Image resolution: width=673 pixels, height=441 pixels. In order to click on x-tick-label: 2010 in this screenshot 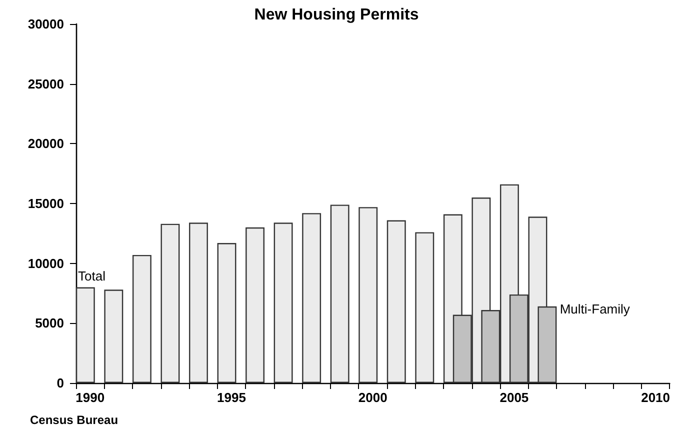, I will do `click(655, 397)`.